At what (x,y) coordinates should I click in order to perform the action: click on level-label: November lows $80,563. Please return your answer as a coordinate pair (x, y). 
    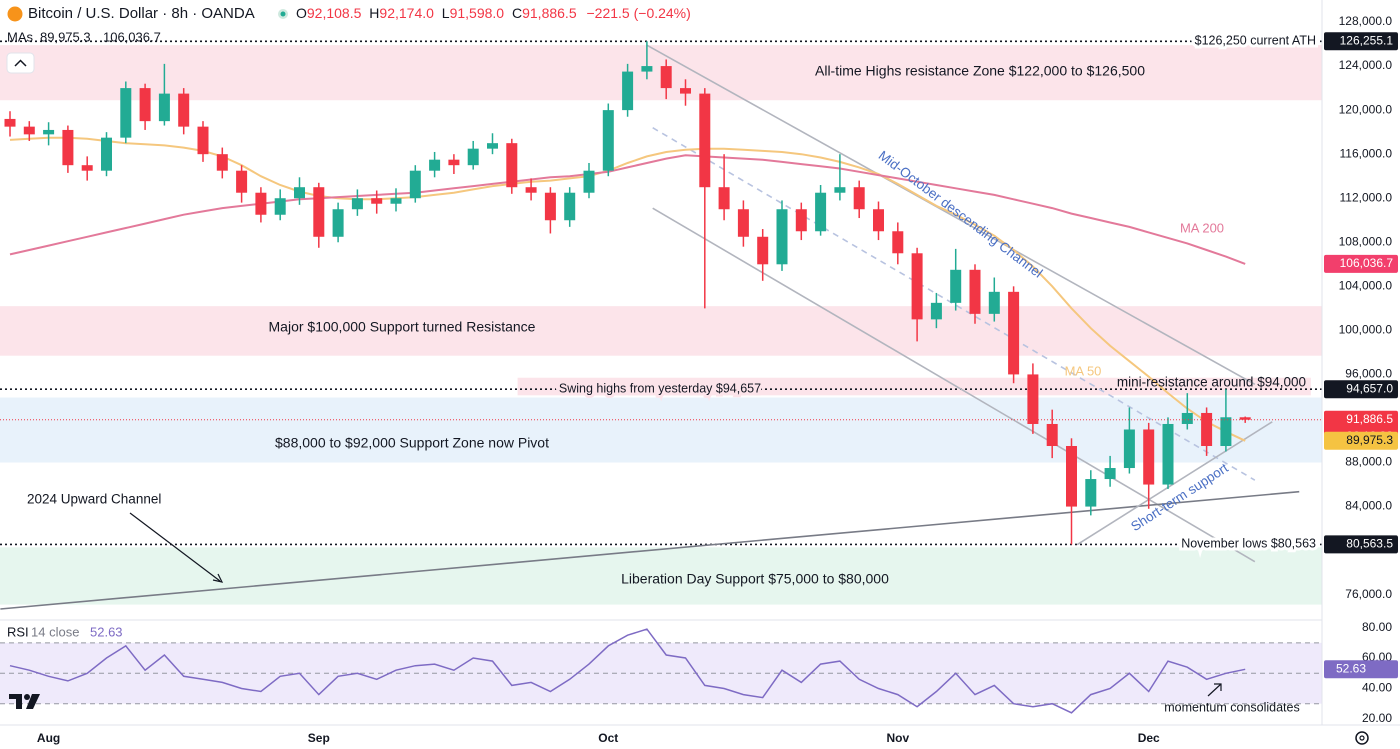
    Looking at the image, I should click on (1248, 544).